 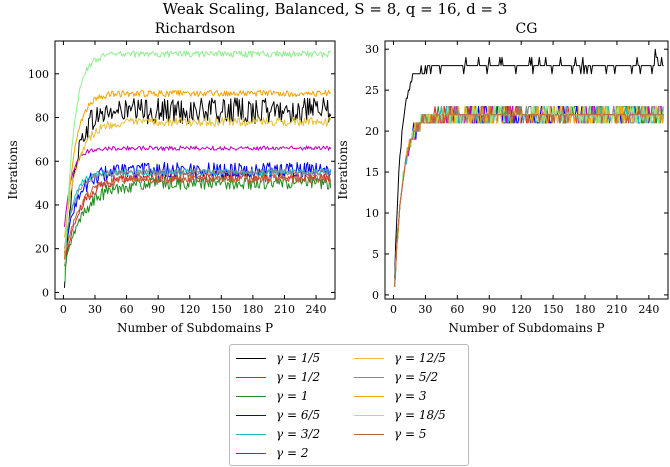 What do you see at coordinates (390, 434) in the screenshot?
I see `legend-item: γ = 5` at bounding box center [390, 434].